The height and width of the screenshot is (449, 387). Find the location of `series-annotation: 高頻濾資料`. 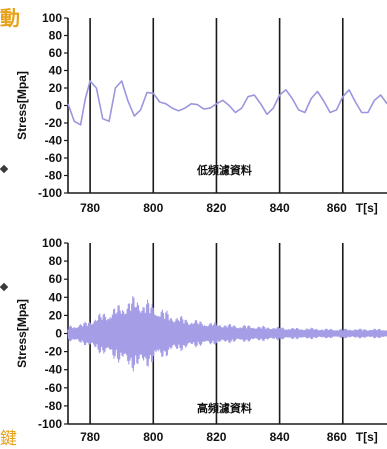

series-annotation: 高頻濾資料 is located at coordinates (224, 408).